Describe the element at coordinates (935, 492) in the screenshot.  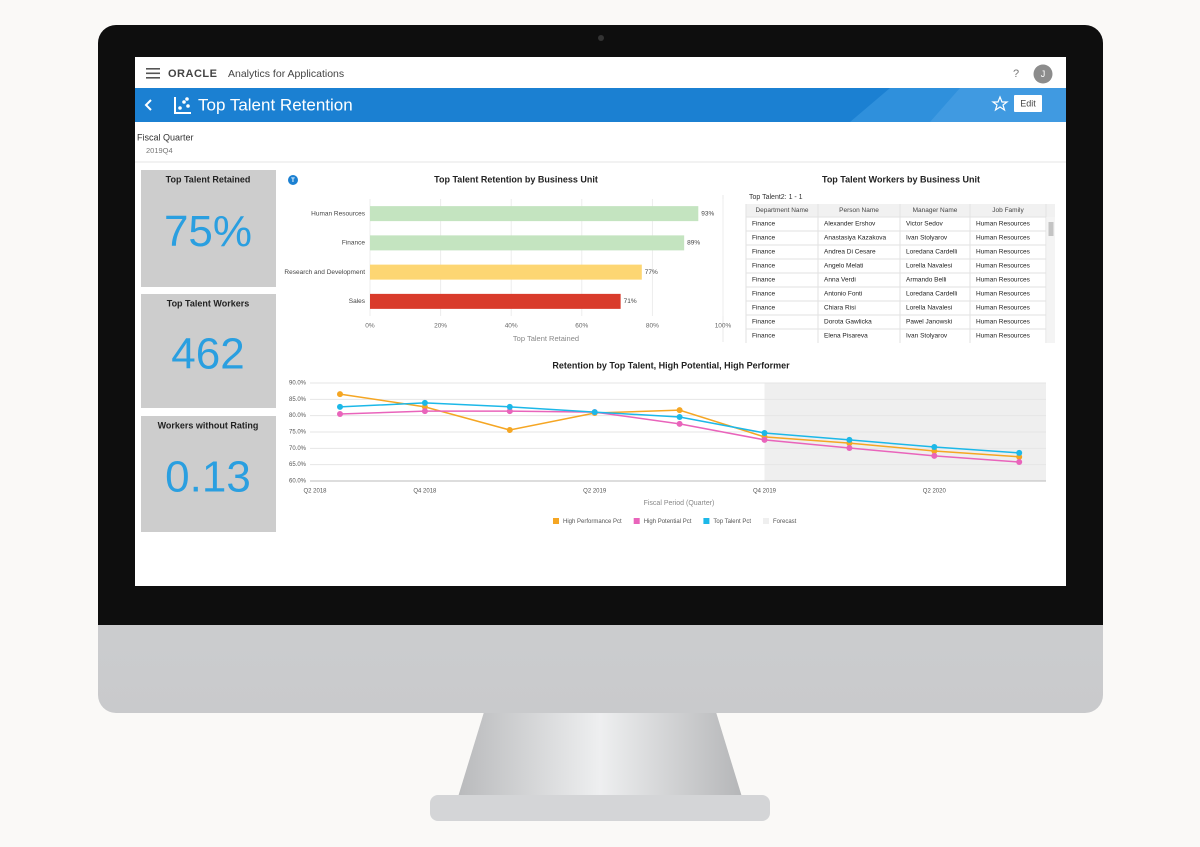
I see `x-tick-label: Q2 2020` at that location.